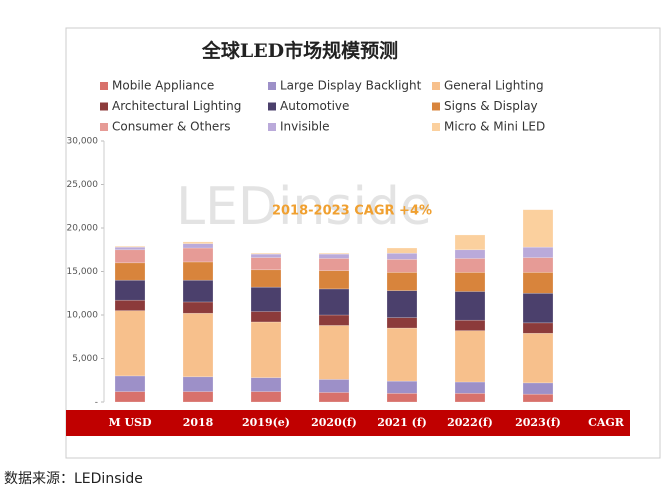  I want to click on x-tick-label: 2022(f), so click(470, 422).